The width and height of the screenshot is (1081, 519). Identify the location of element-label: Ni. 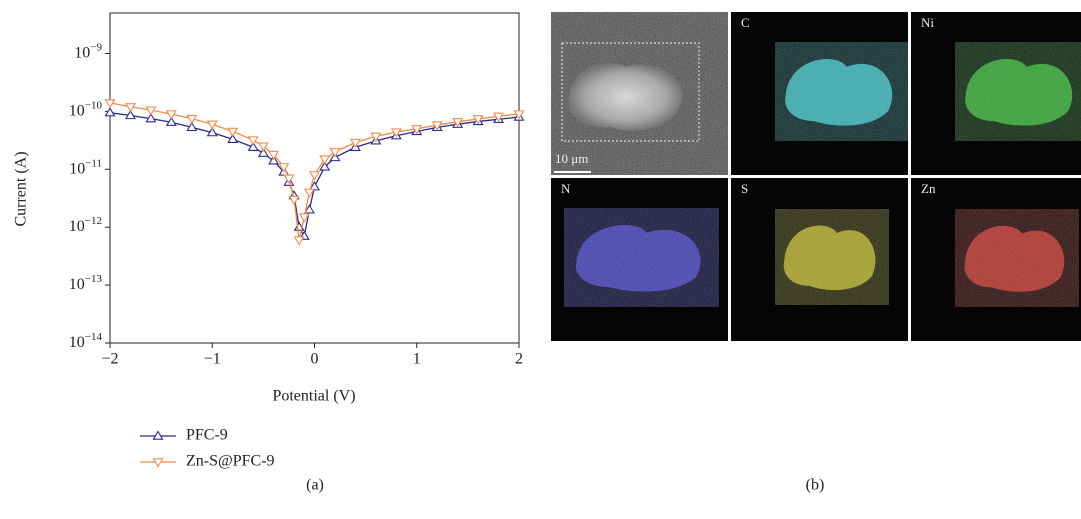
(927, 22).